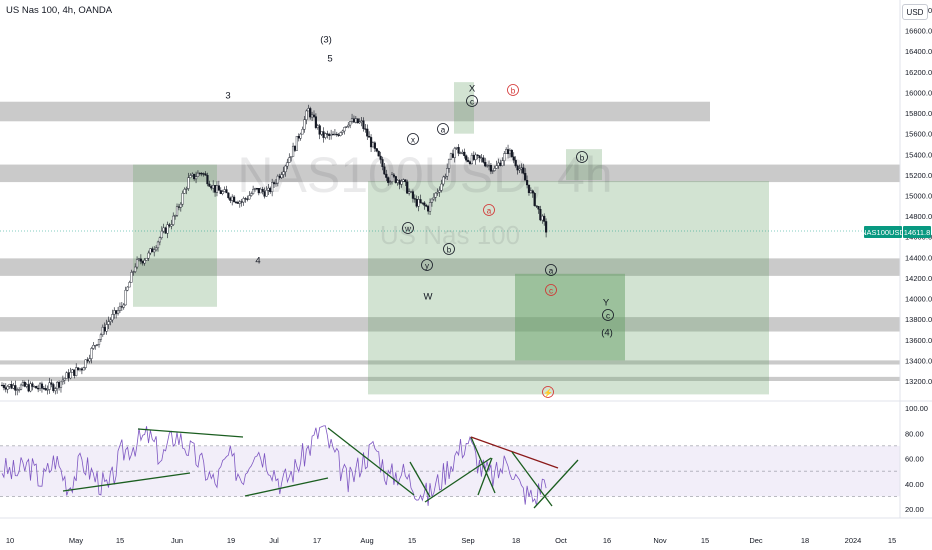 This screenshot has width=932, height=550. What do you see at coordinates (918, 154) in the screenshot?
I see `price-tick-label: 15400.0` at bounding box center [918, 154].